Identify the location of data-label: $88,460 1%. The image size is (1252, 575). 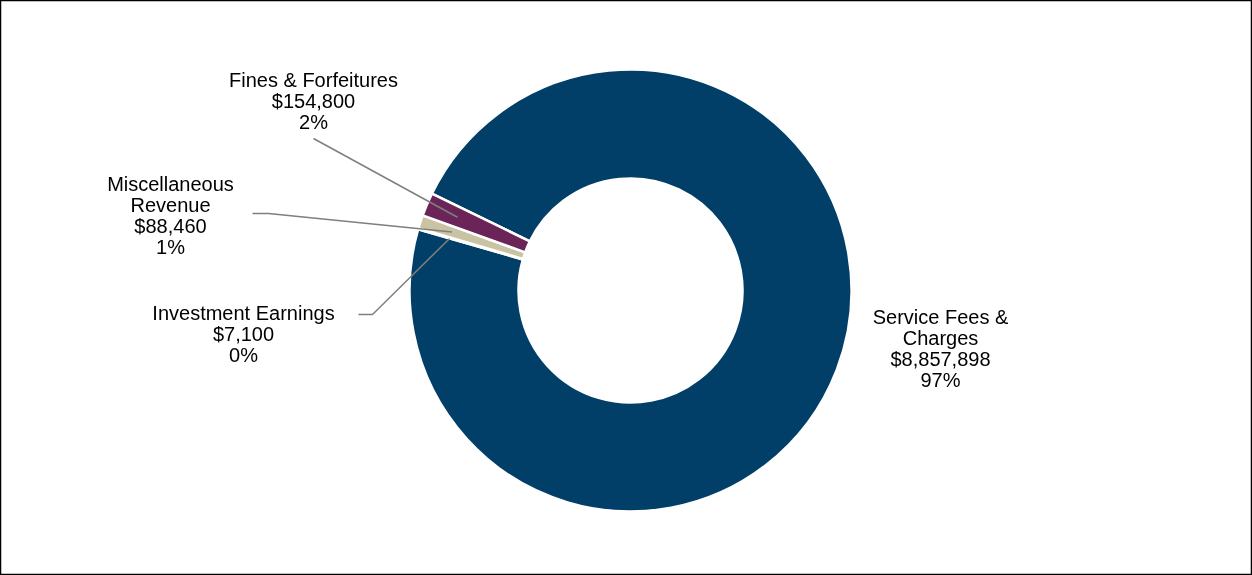
(170, 236).